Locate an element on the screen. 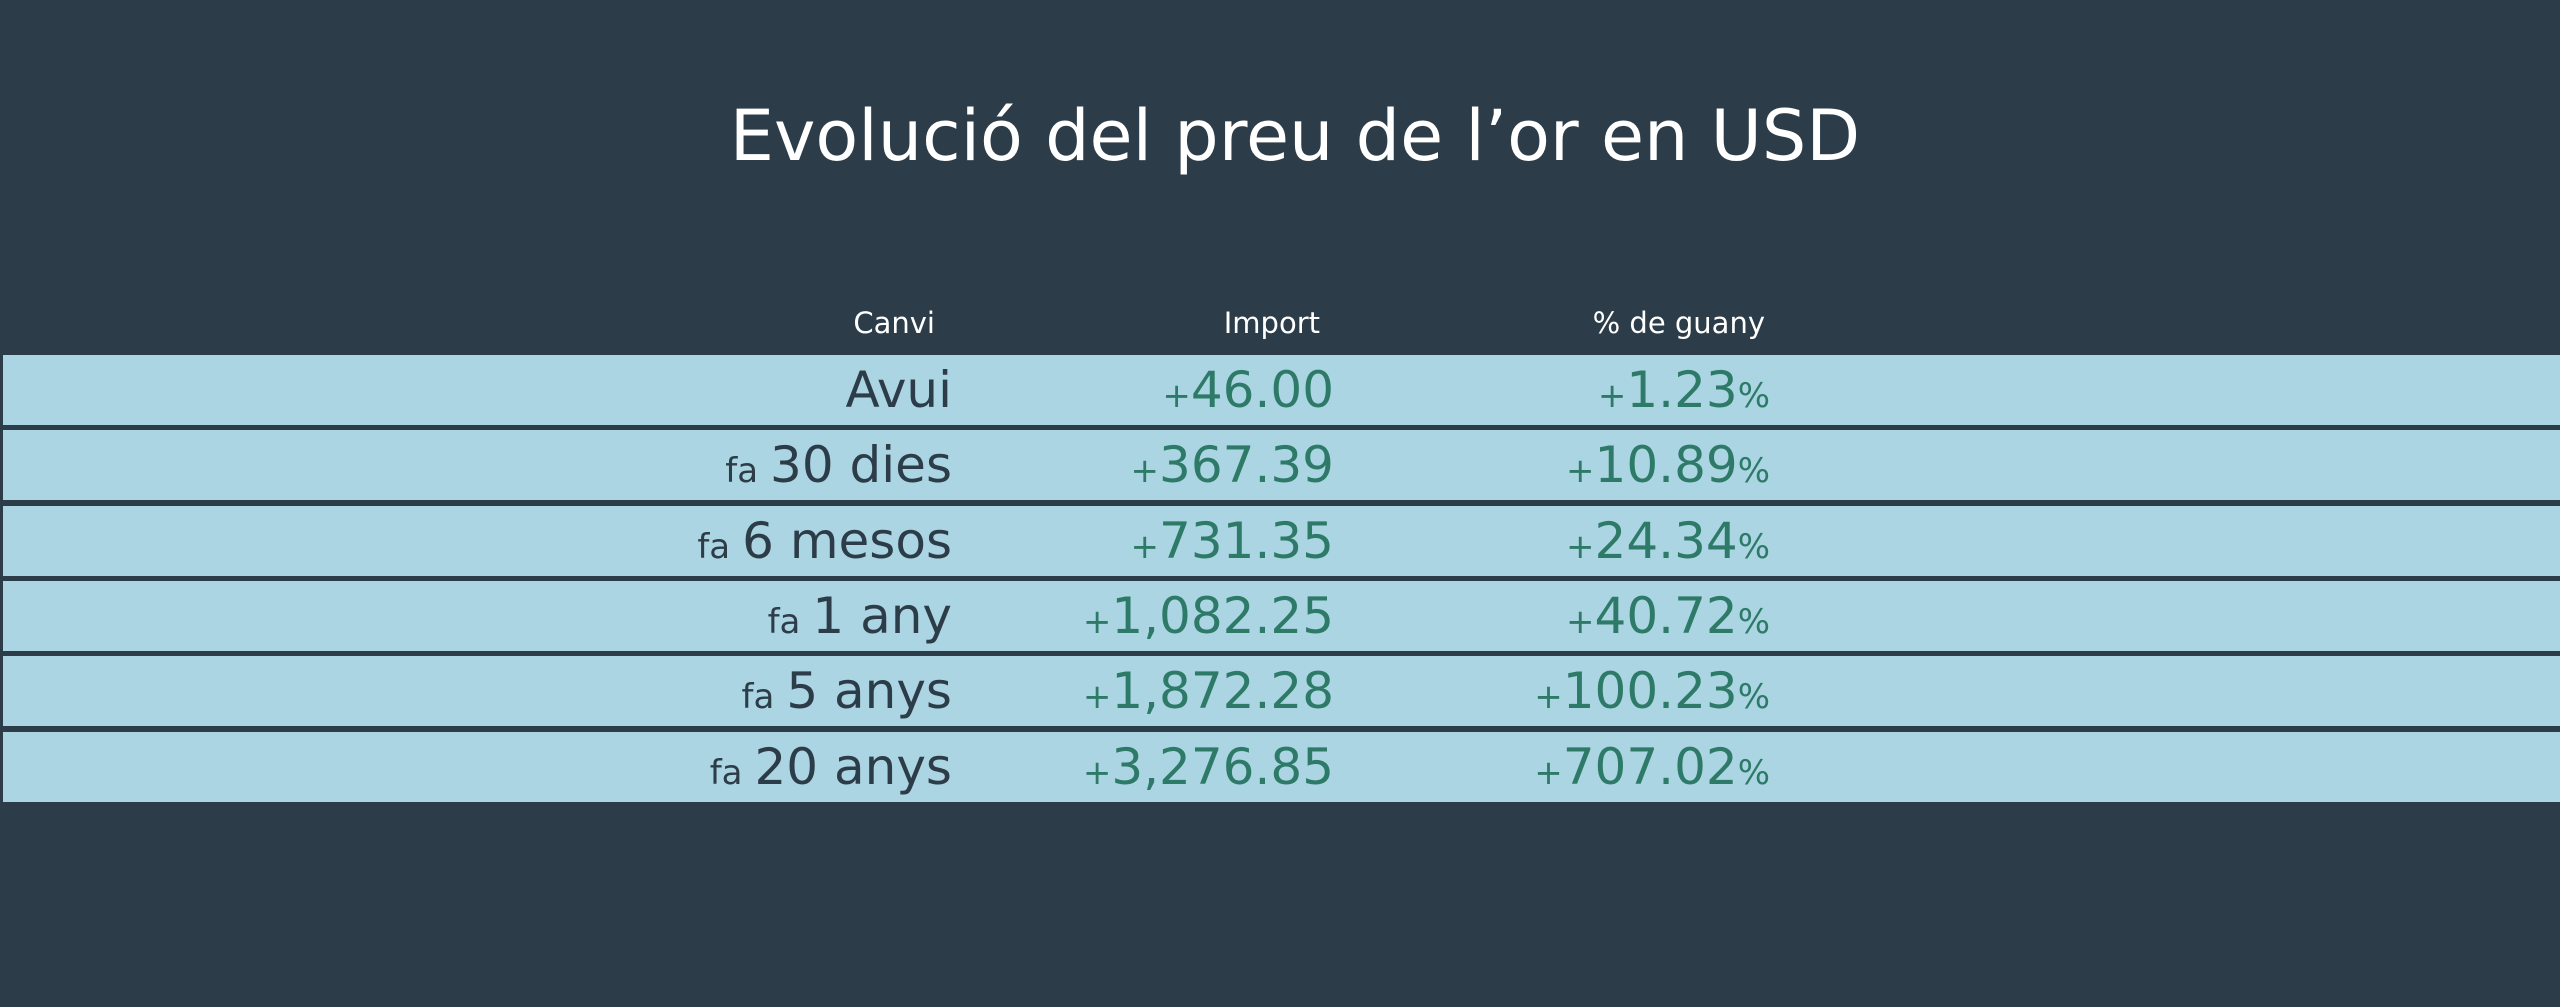 This screenshot has width=2560, height=1007. column-header: Canvi is located at coordinates (894, 323).